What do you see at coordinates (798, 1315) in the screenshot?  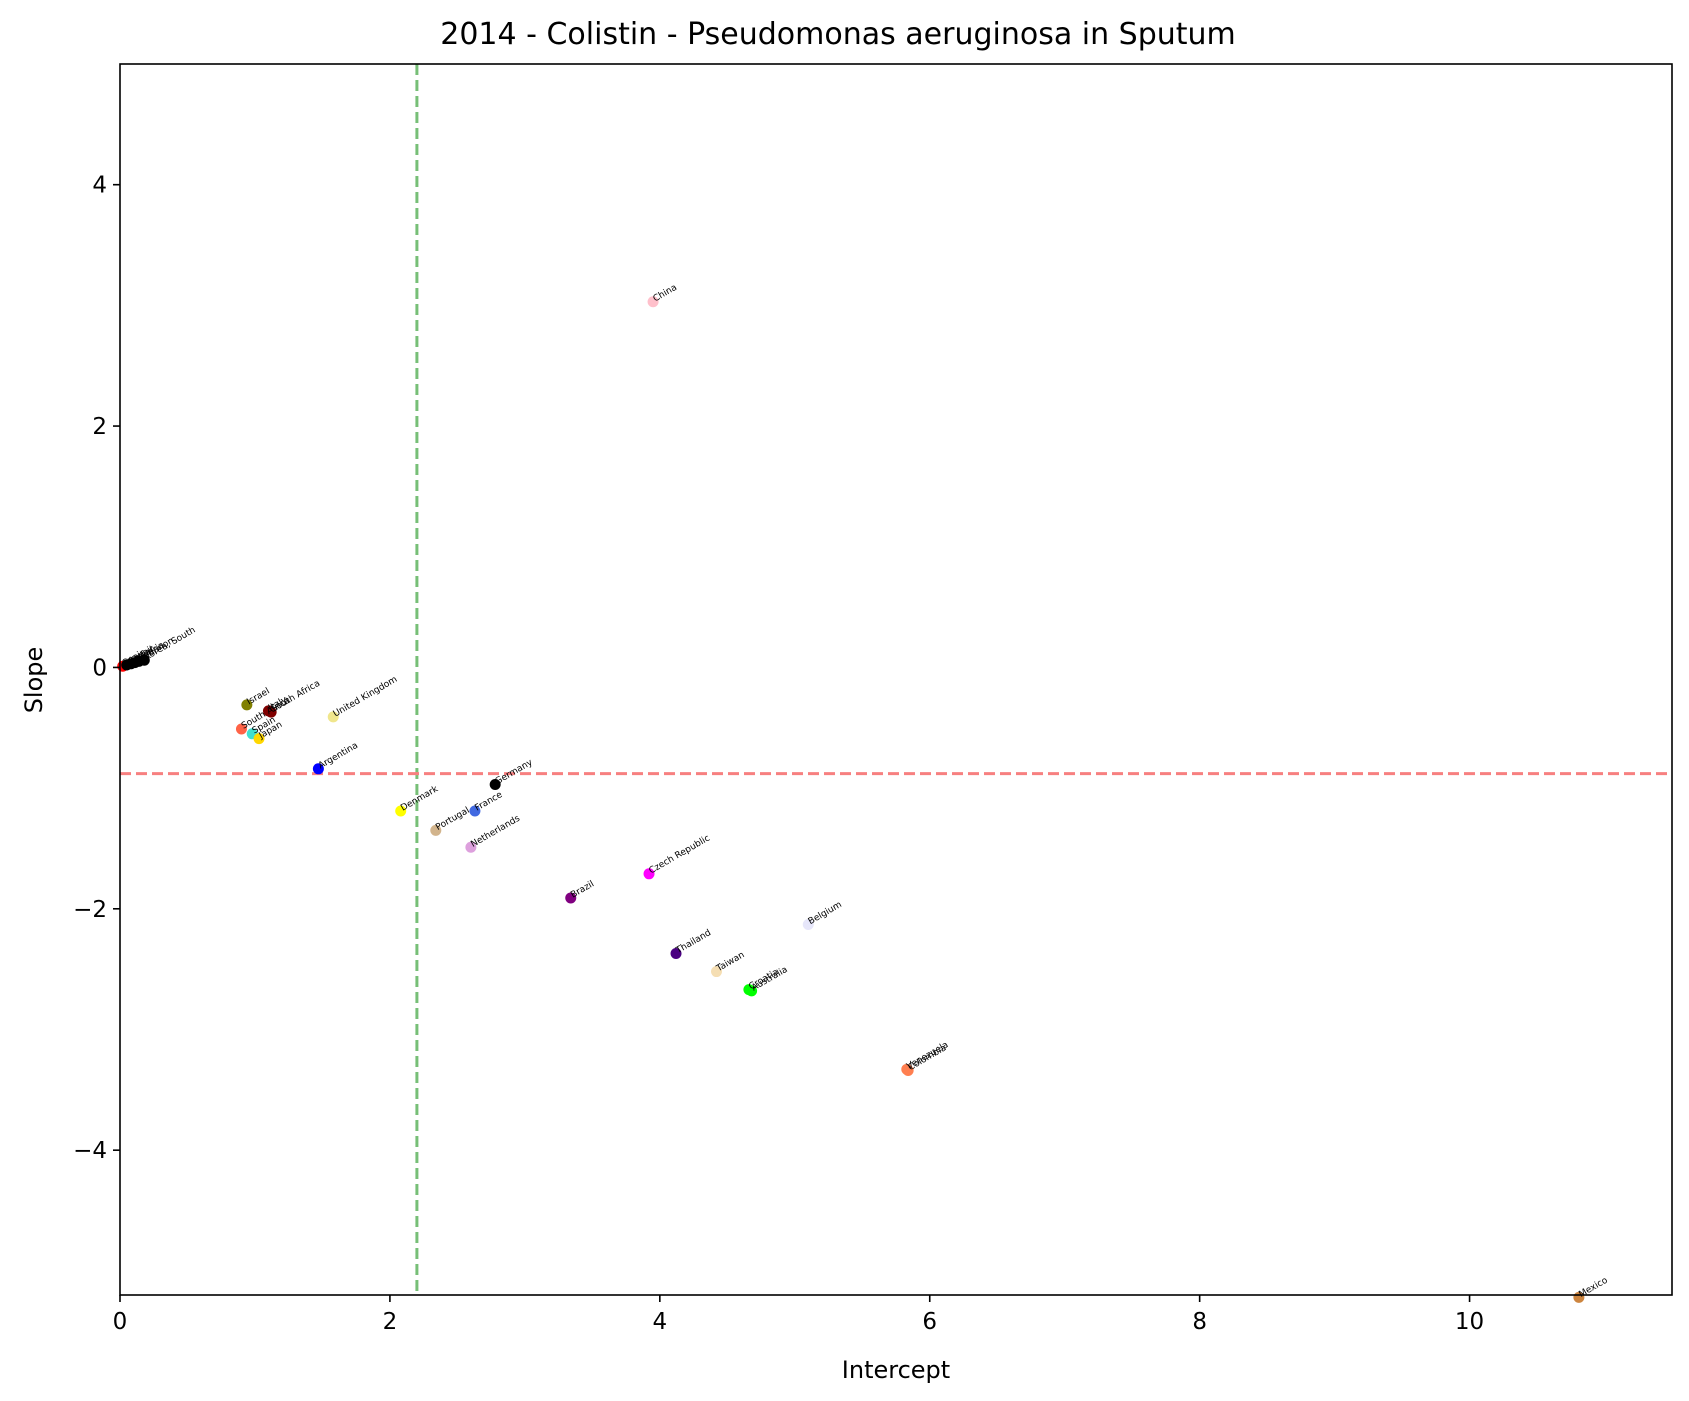 I see `x-axis-ticks: 0 2 4 6 8 10` at bounding box center [798, 1315].